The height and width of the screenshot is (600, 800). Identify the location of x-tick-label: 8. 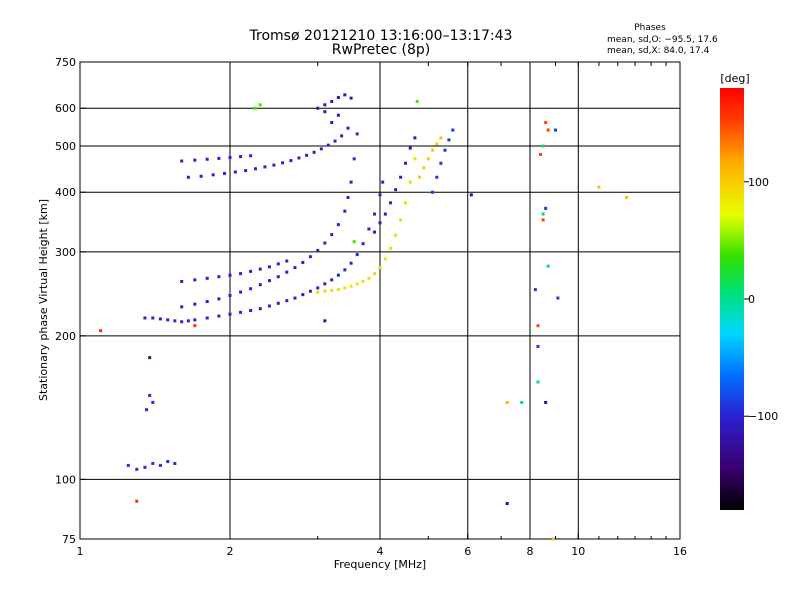
(530, 551).